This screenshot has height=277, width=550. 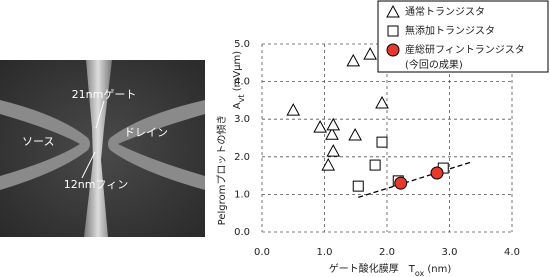 I want to click on y-tick-label: 3.0, so click(x=242, y=119).